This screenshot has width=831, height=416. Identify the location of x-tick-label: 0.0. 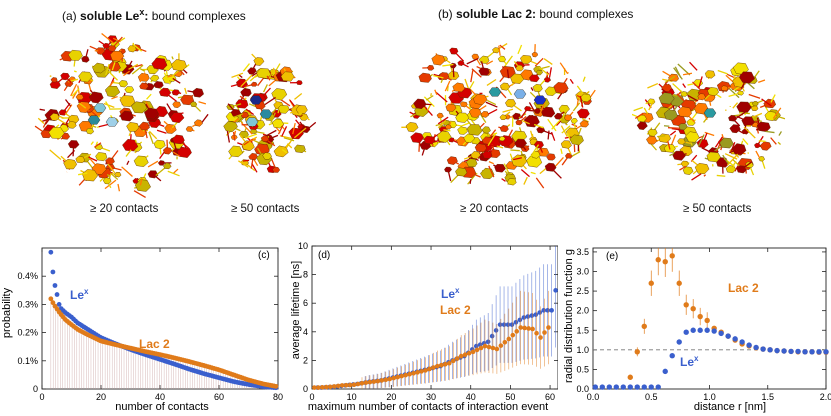
(593, 397).